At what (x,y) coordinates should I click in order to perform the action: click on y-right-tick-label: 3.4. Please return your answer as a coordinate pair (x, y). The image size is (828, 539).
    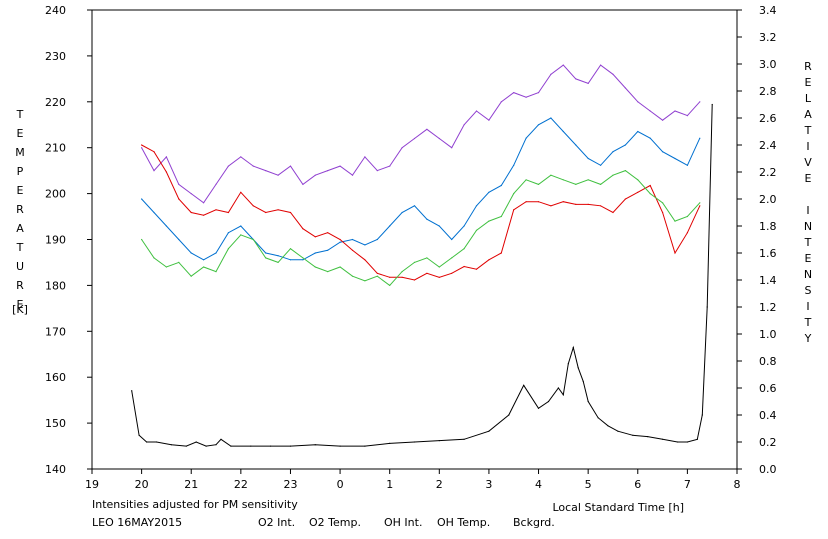
    Looking at the image, I should click on (768, 10).